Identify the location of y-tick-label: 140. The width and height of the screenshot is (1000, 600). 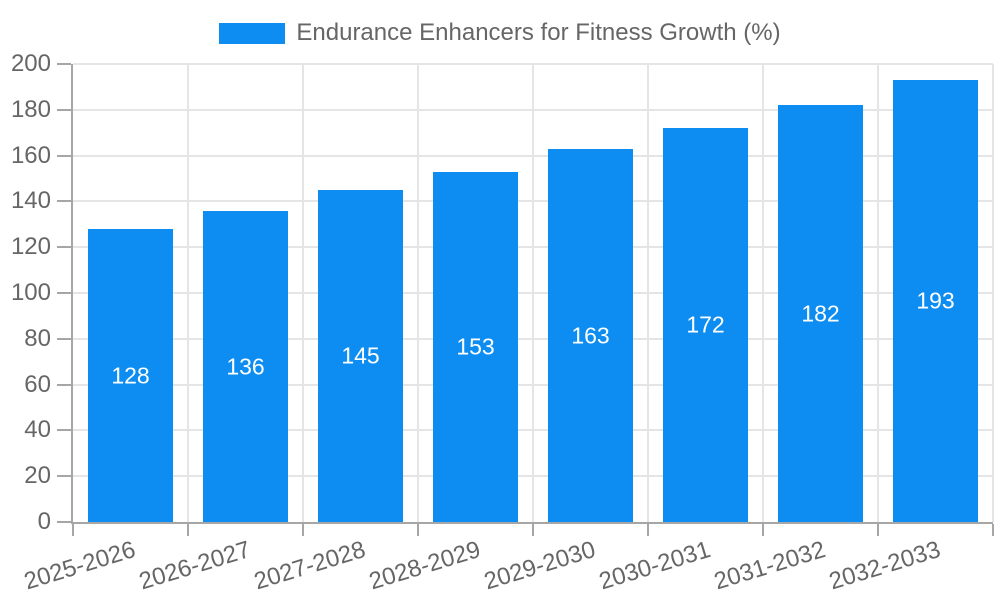
(30, 201).